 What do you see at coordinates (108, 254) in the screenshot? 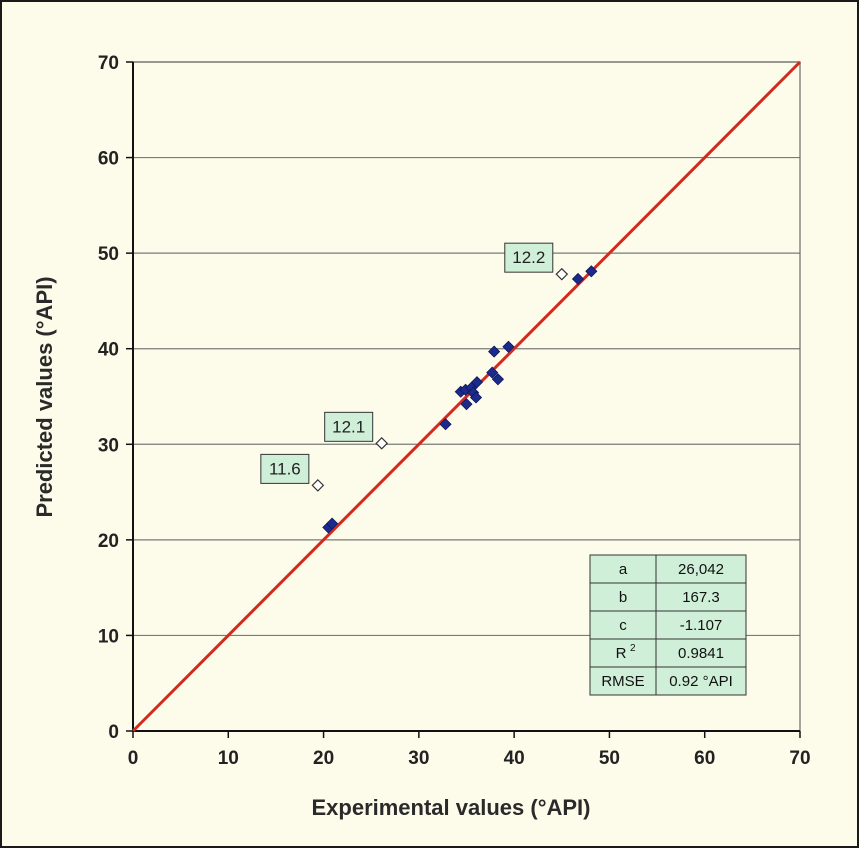
I see `y-tick-label: 50` at bounding box center [108, 254].